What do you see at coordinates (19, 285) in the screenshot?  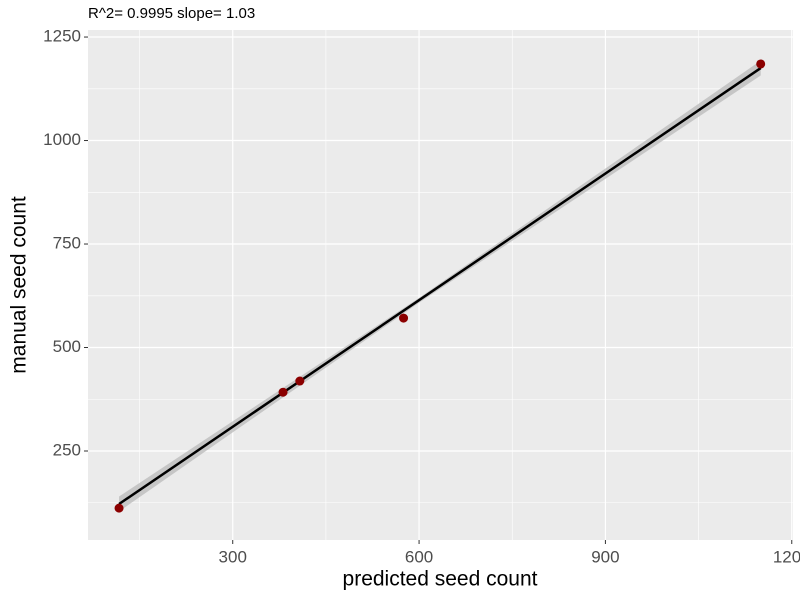 I see `y-axis-title: manual seed count` at bounding box center [19, 285].